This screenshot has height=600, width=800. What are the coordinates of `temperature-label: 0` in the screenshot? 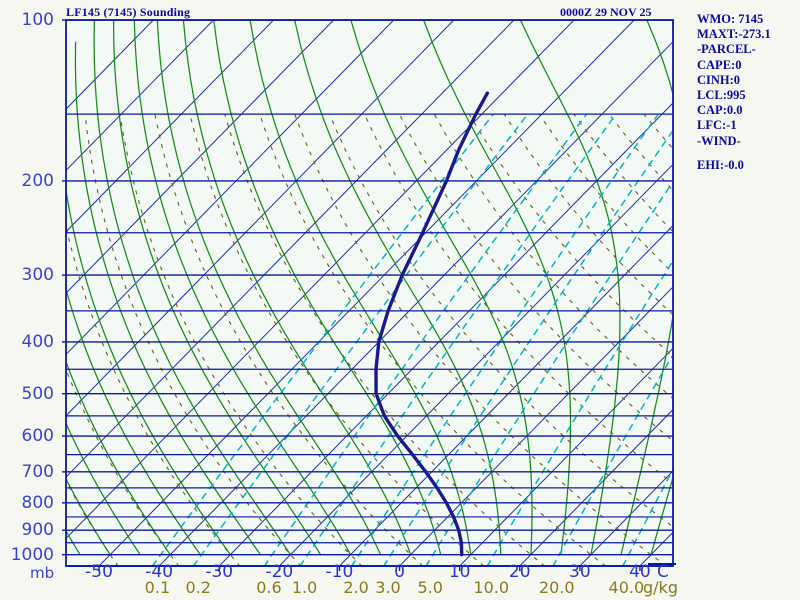 It's located at (399, 572).